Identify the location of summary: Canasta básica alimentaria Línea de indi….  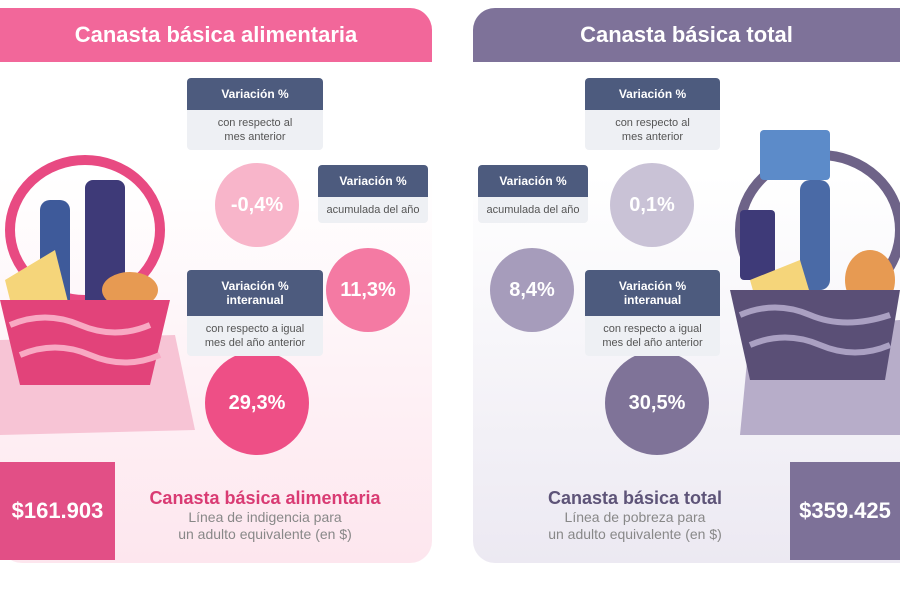
(265, 515).